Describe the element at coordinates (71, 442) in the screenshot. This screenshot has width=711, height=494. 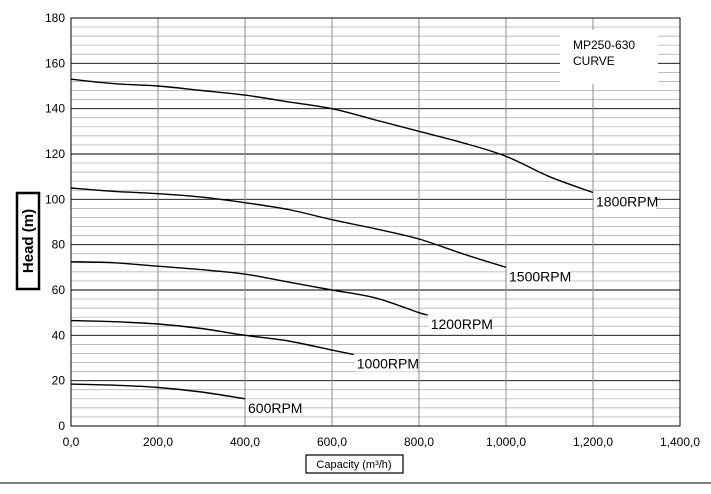
I see `x-tick-label: 0,0` at that location.